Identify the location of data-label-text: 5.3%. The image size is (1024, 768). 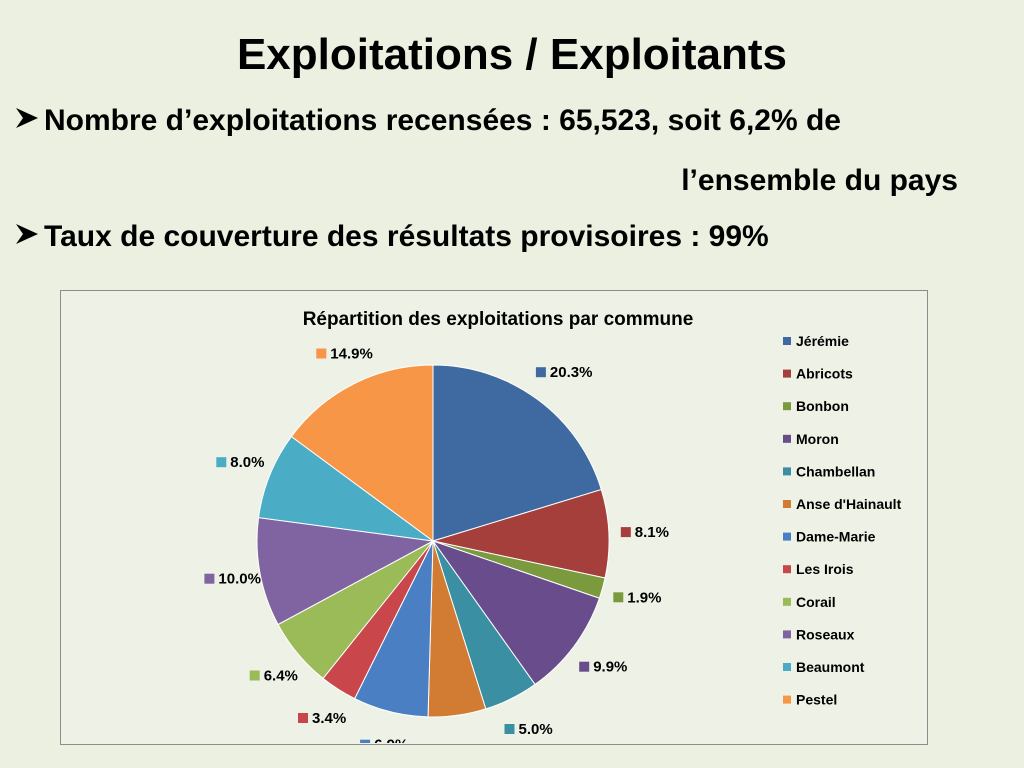
(471, 742).